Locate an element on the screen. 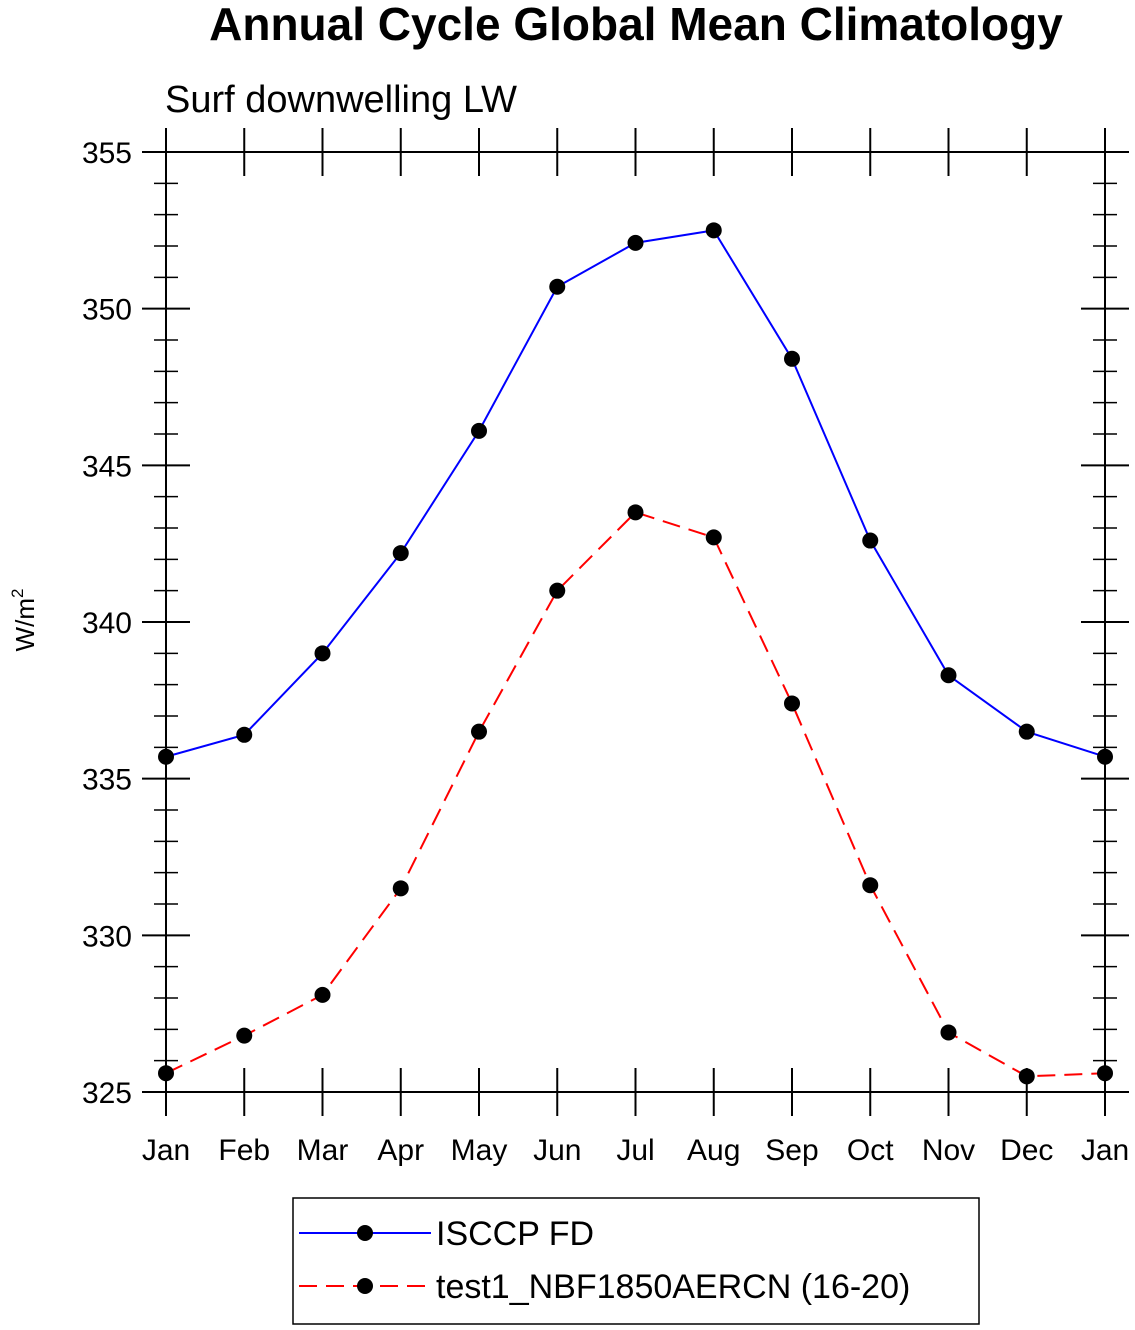 Image resolution: width=1135 pixels, height=1330 pixels. legend-box is located at coordinates (636, 1261).